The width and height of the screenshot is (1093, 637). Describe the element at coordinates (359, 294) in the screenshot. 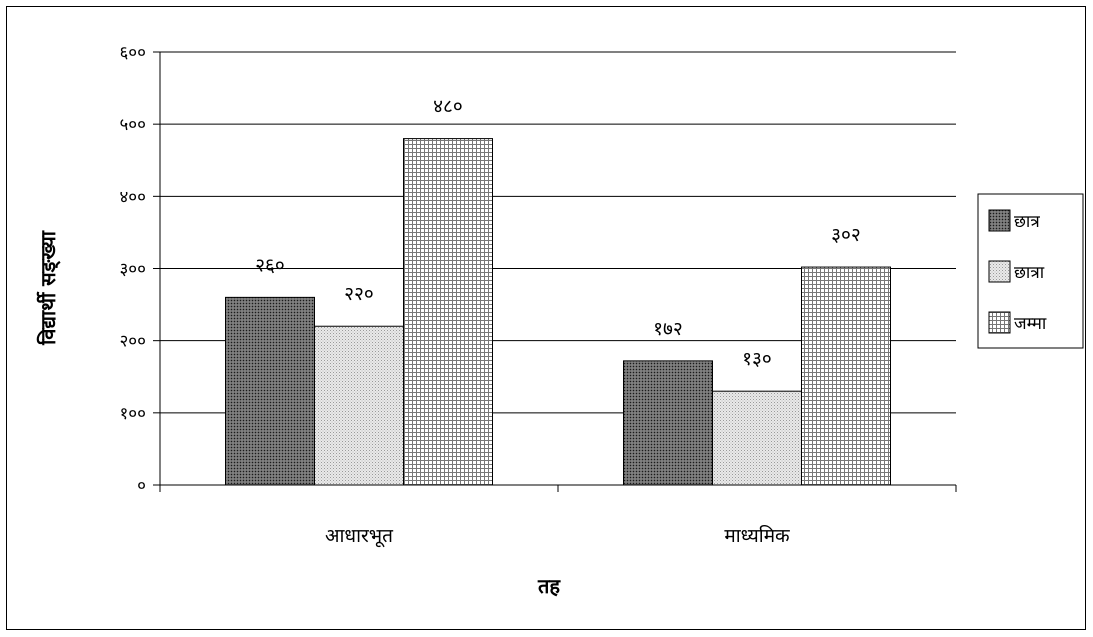

I see `data-label: २२०` at that location.